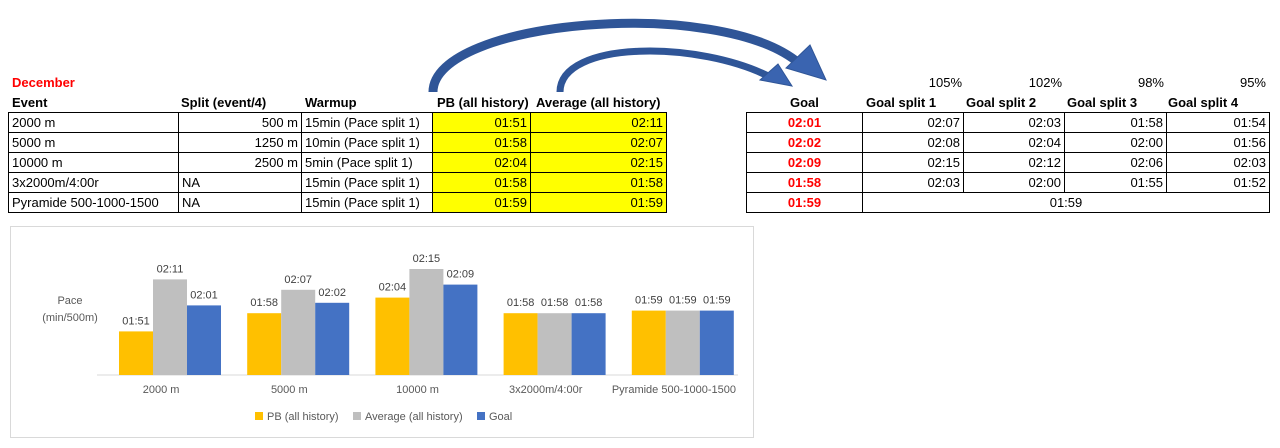 This screenshot has height=448, width=1280. What do you see at coordinates (598, 142) in the screenshot?
I see `average-cell: 02:07` at bounding box center [598, 142].